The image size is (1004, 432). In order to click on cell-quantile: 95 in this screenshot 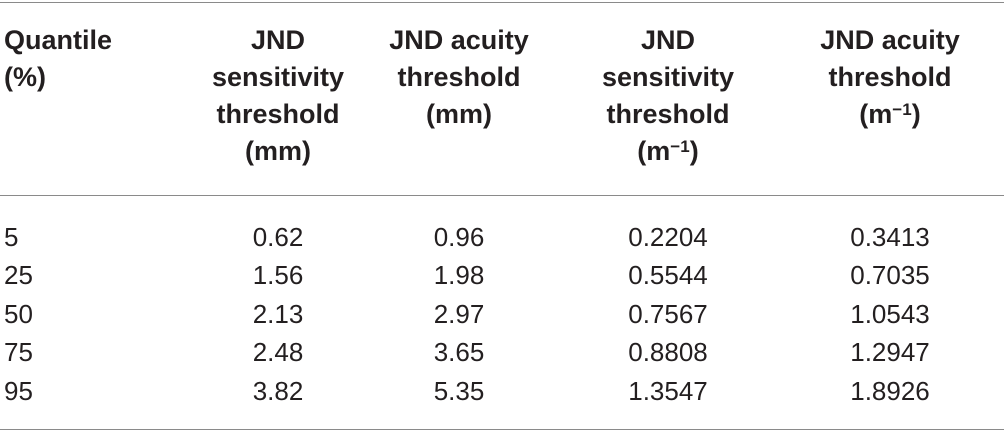, I will do `click(18, 391)`.